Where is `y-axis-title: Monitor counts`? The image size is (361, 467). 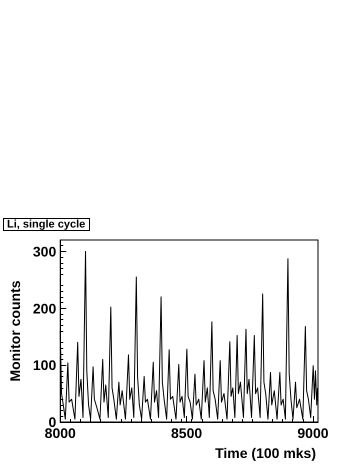
y-axis-title: Monitor counts is located at coordinates (15, 331).